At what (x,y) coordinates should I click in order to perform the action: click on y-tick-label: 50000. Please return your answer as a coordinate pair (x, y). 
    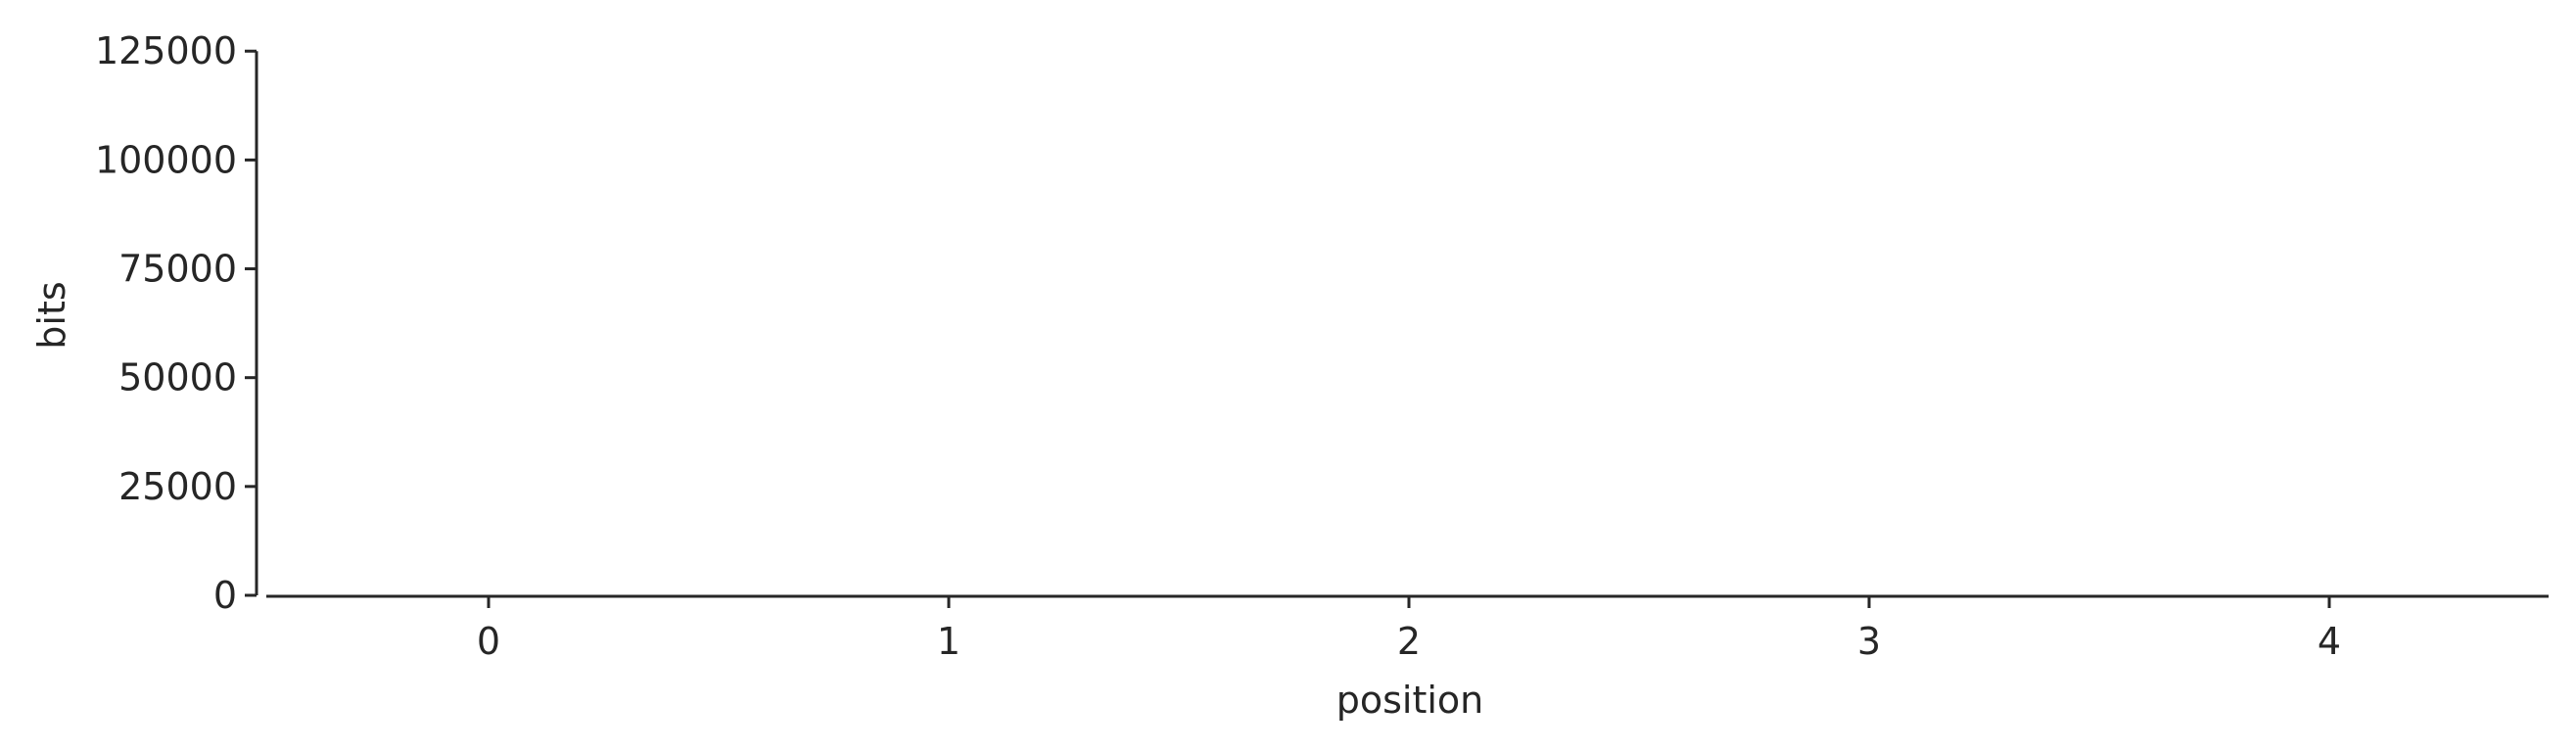
    Looking at the image, I should click on (177, 377).